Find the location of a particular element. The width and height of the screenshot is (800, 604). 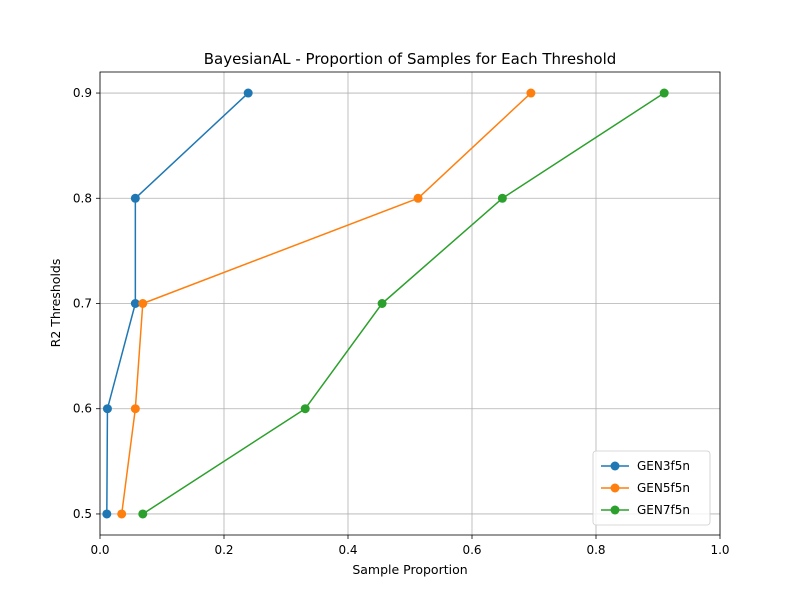

y-tick-label: 0.7 is located at coordinates (82, 304).